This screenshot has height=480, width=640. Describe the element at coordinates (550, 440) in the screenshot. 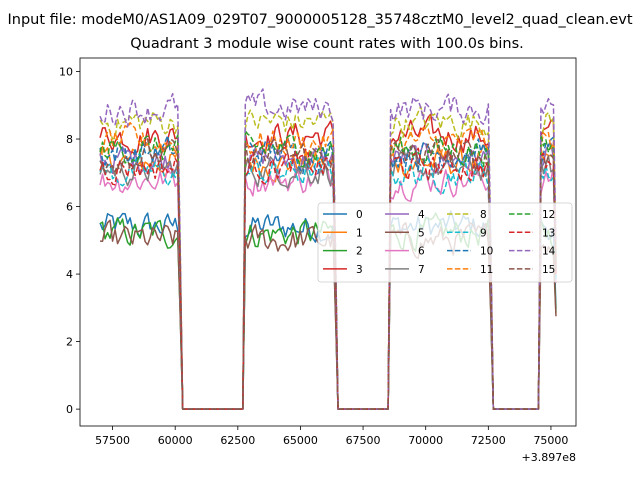

I see `x-tick-label: 75000` at that location.